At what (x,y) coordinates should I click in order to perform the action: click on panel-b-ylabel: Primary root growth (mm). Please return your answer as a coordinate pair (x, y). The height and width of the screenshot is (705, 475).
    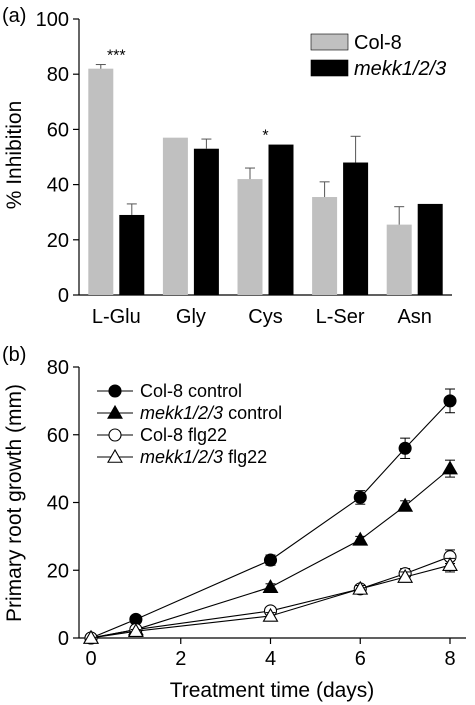
    Looking at the image, I should click on (14, 503).